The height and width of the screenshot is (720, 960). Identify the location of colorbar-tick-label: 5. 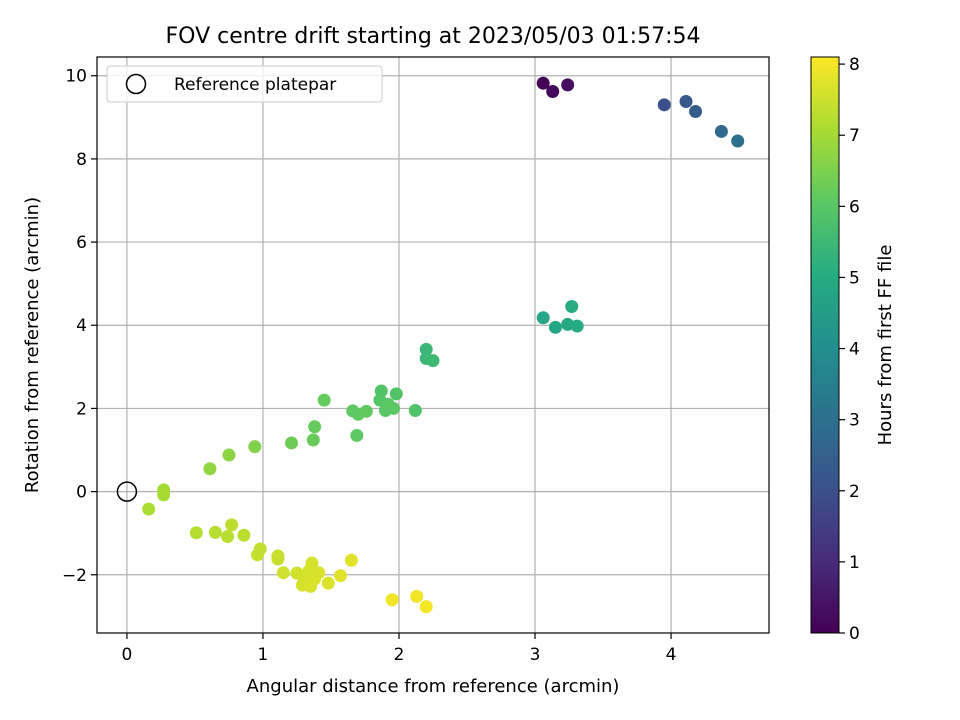
(854, 278).